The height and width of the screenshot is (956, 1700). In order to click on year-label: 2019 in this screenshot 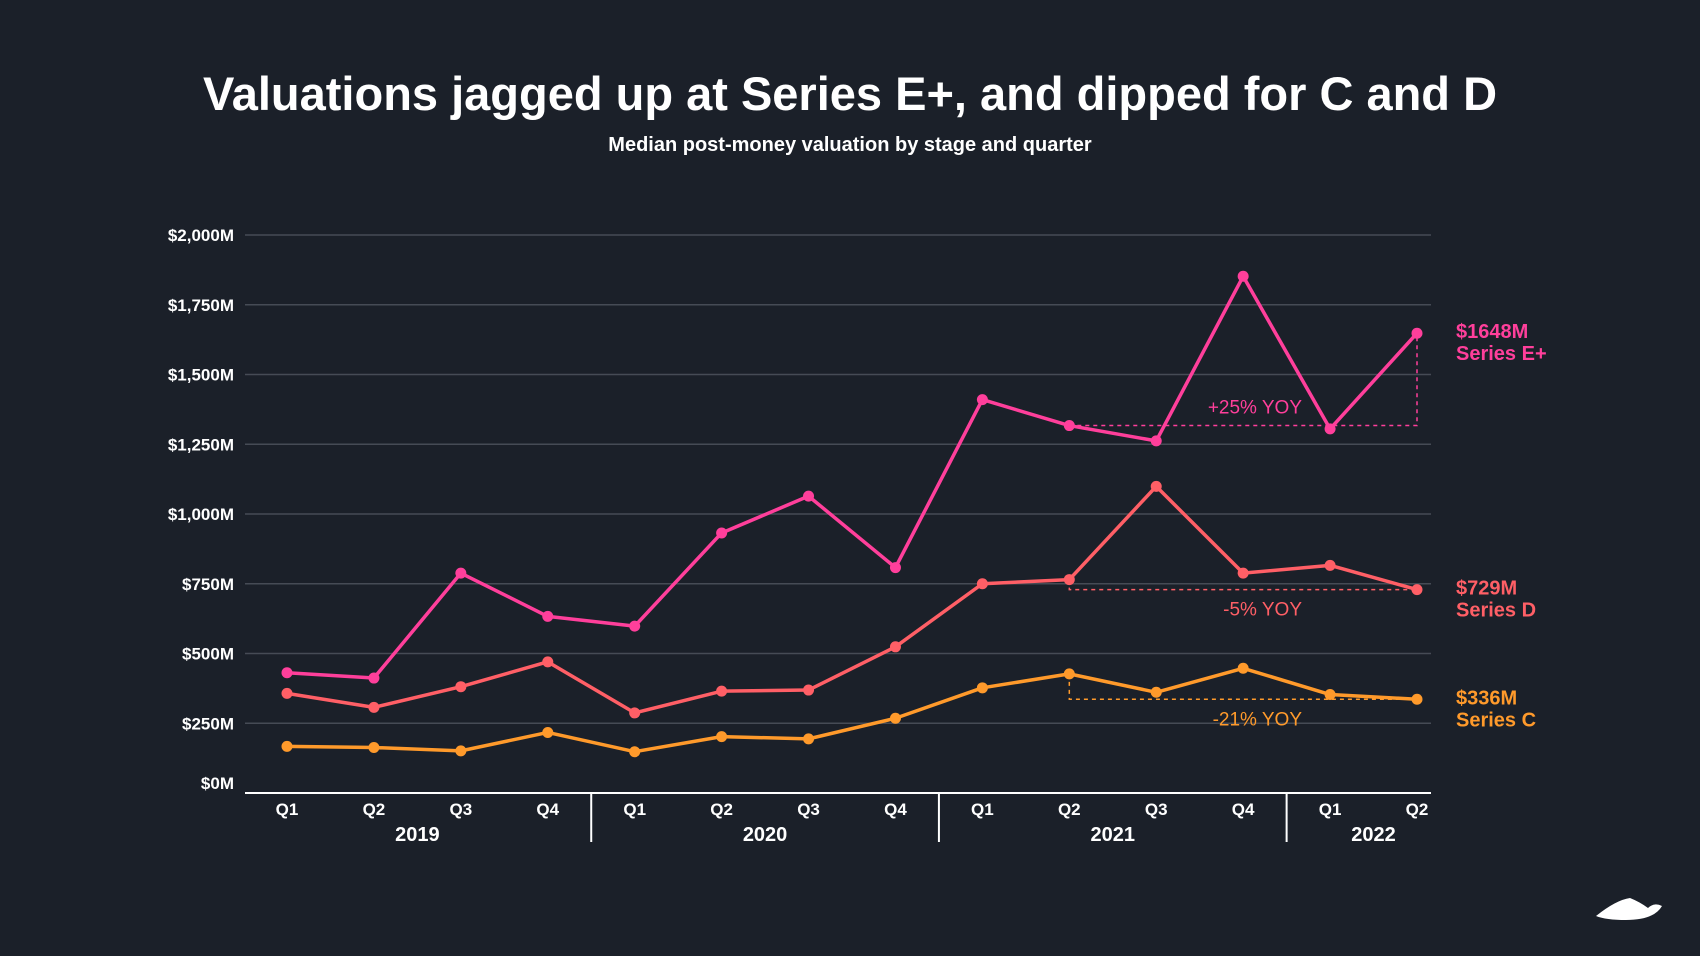, I will do `click(417, 835)`.